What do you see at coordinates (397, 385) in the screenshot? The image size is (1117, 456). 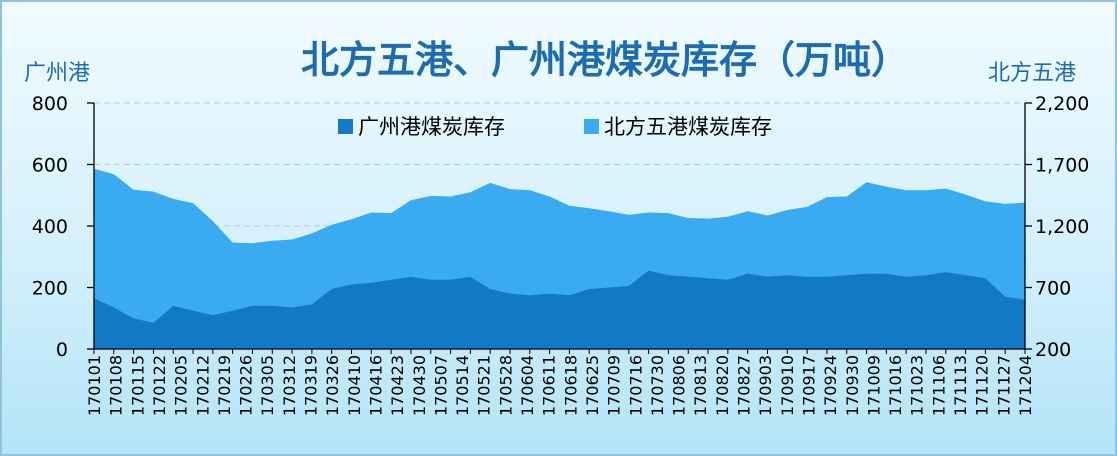 I see `x-axis-tick-label: 170423` at bounding box center [397, 385].